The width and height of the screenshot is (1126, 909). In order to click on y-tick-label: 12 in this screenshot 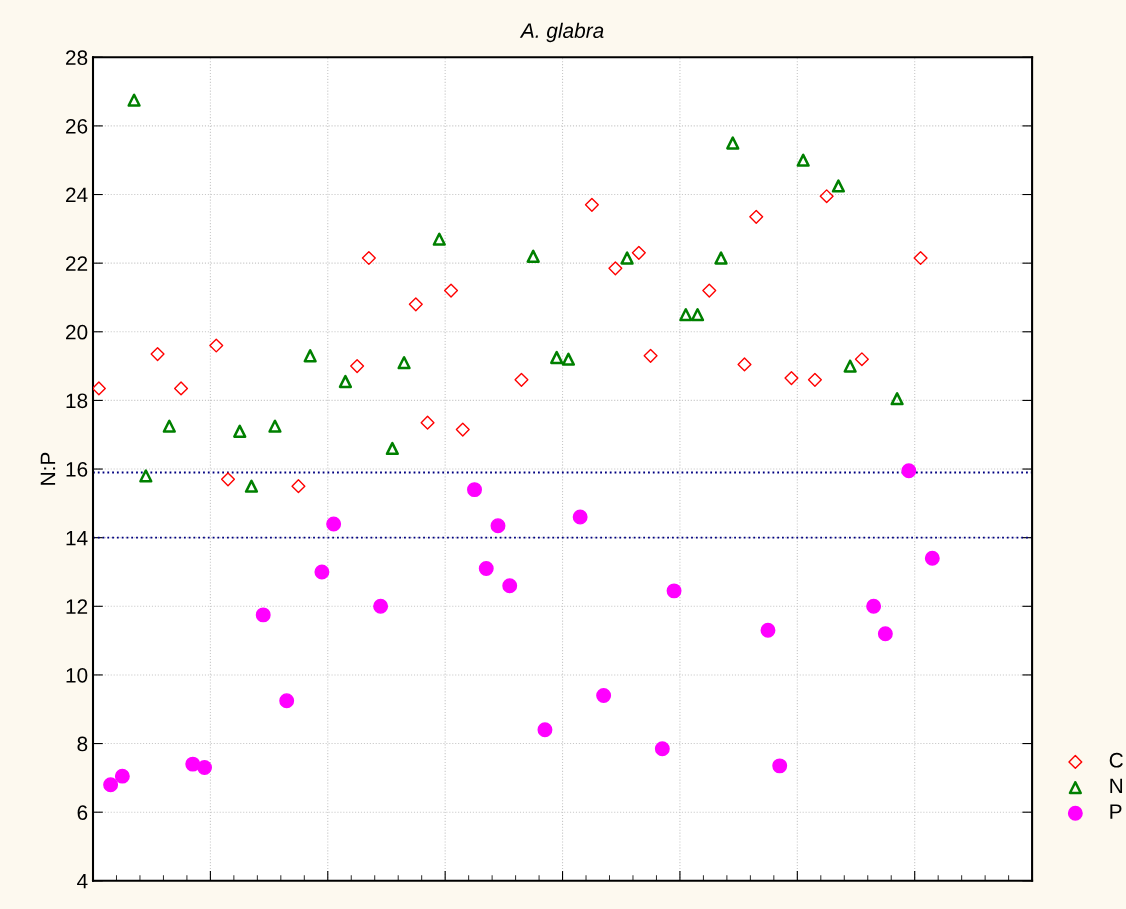, I will do `click(77, 606)`.